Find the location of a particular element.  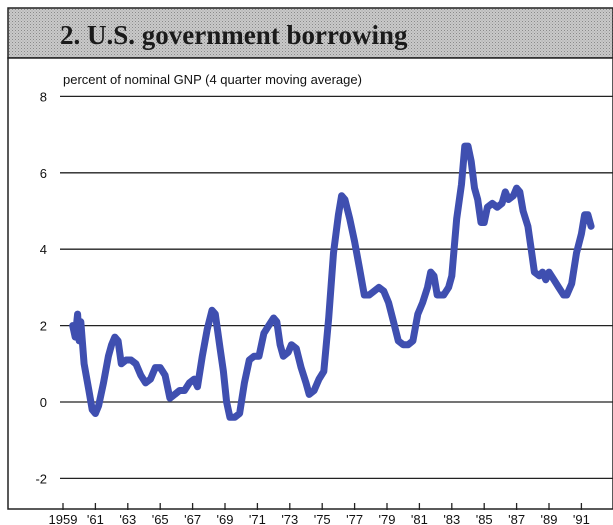

x-tick-label: '81 is located at coordinates (419, 518).